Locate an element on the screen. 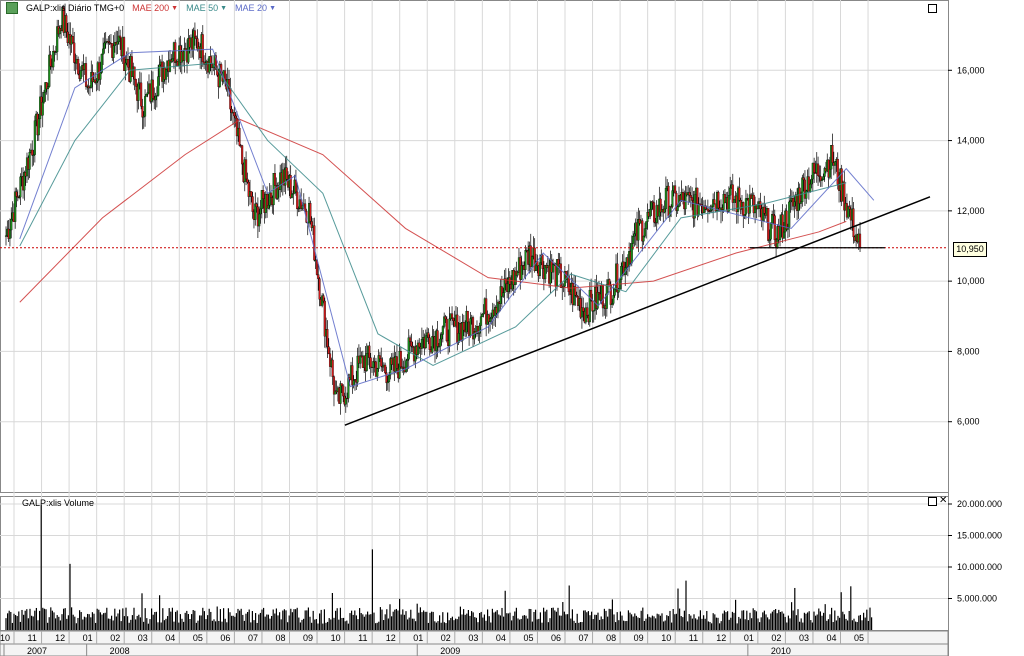  last-price-label: 10,950 is located at coordinates (970, 249).